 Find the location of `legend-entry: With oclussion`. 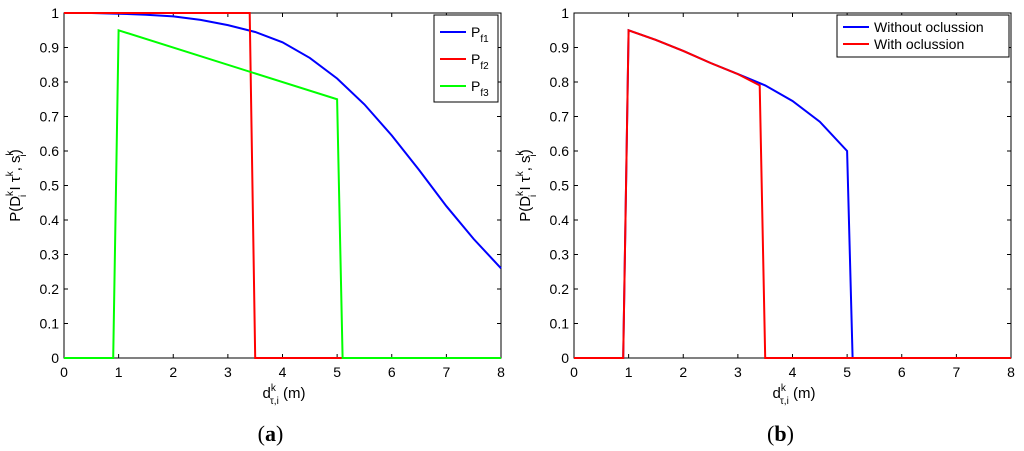

legend-entry: With oclussion is located at coordinates (919, 44).